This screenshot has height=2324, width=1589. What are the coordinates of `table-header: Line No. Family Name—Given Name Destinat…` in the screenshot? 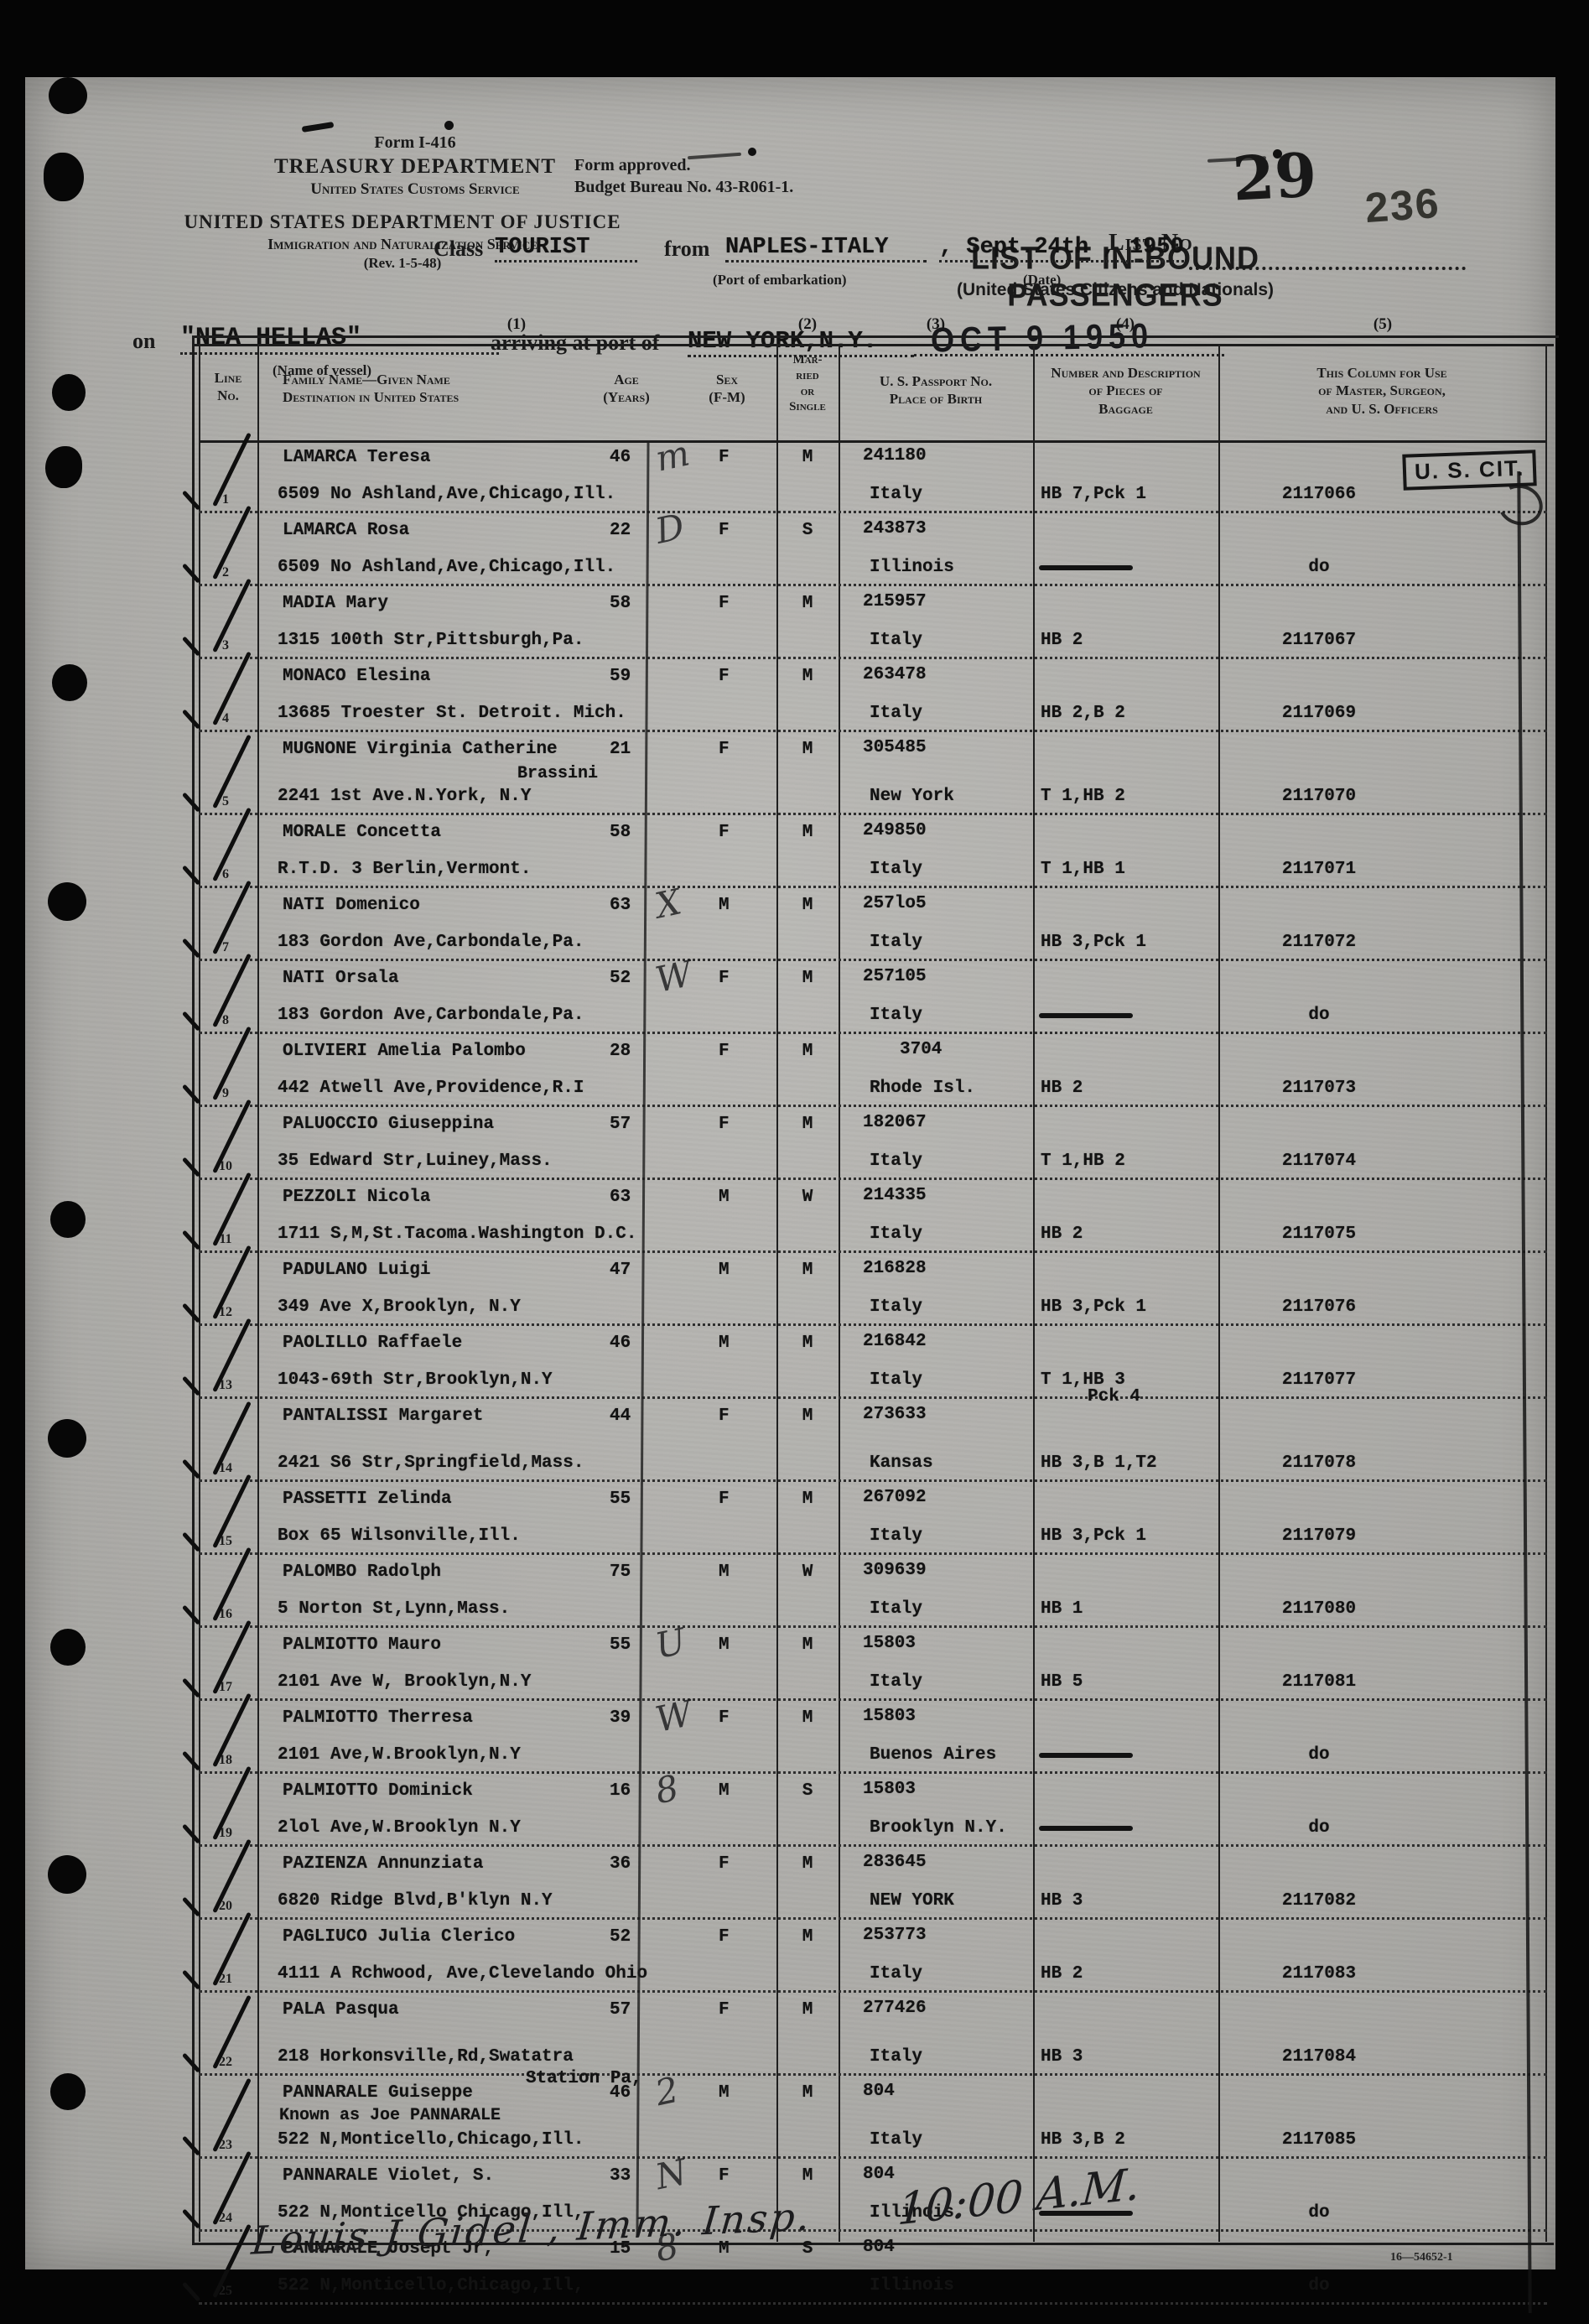 It's located at (873, 393).